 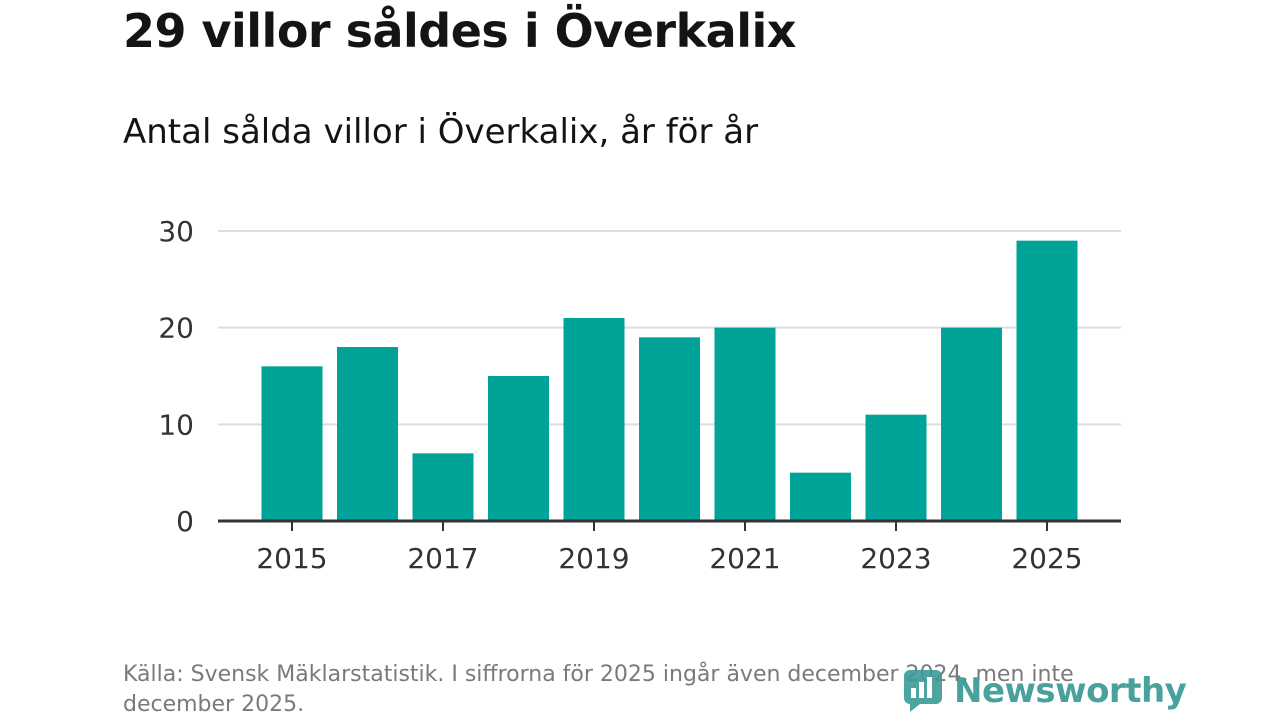 I want to click on newsworthy-logo: Newsworthy, so click(x=1044, y=691).